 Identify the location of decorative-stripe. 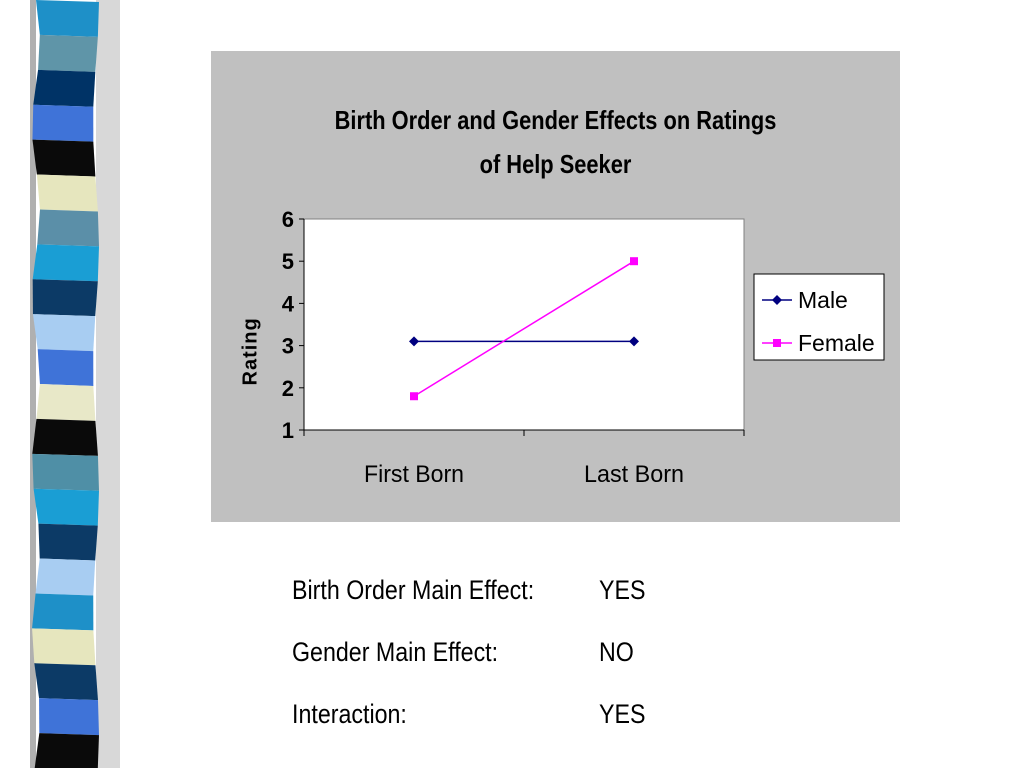
(75, 384).